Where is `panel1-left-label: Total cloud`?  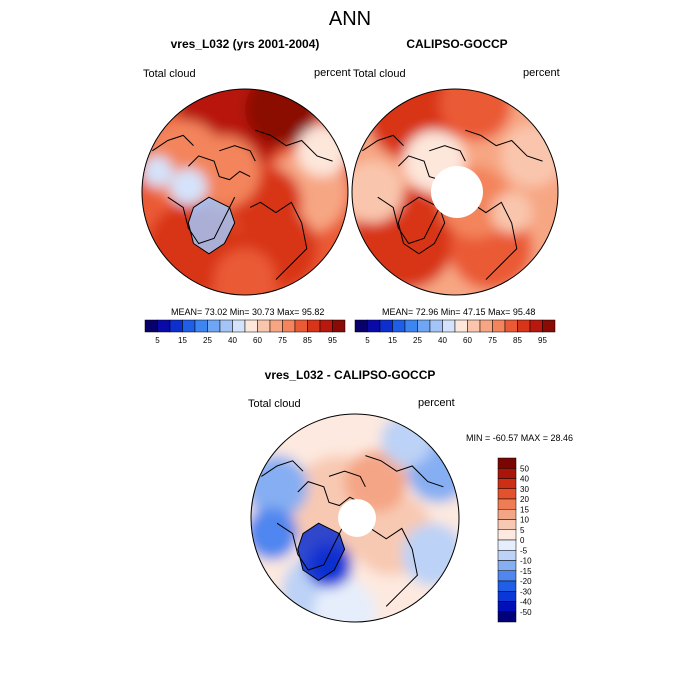 panel1-left-label: Total cloud is located at coordinates (169, 74).